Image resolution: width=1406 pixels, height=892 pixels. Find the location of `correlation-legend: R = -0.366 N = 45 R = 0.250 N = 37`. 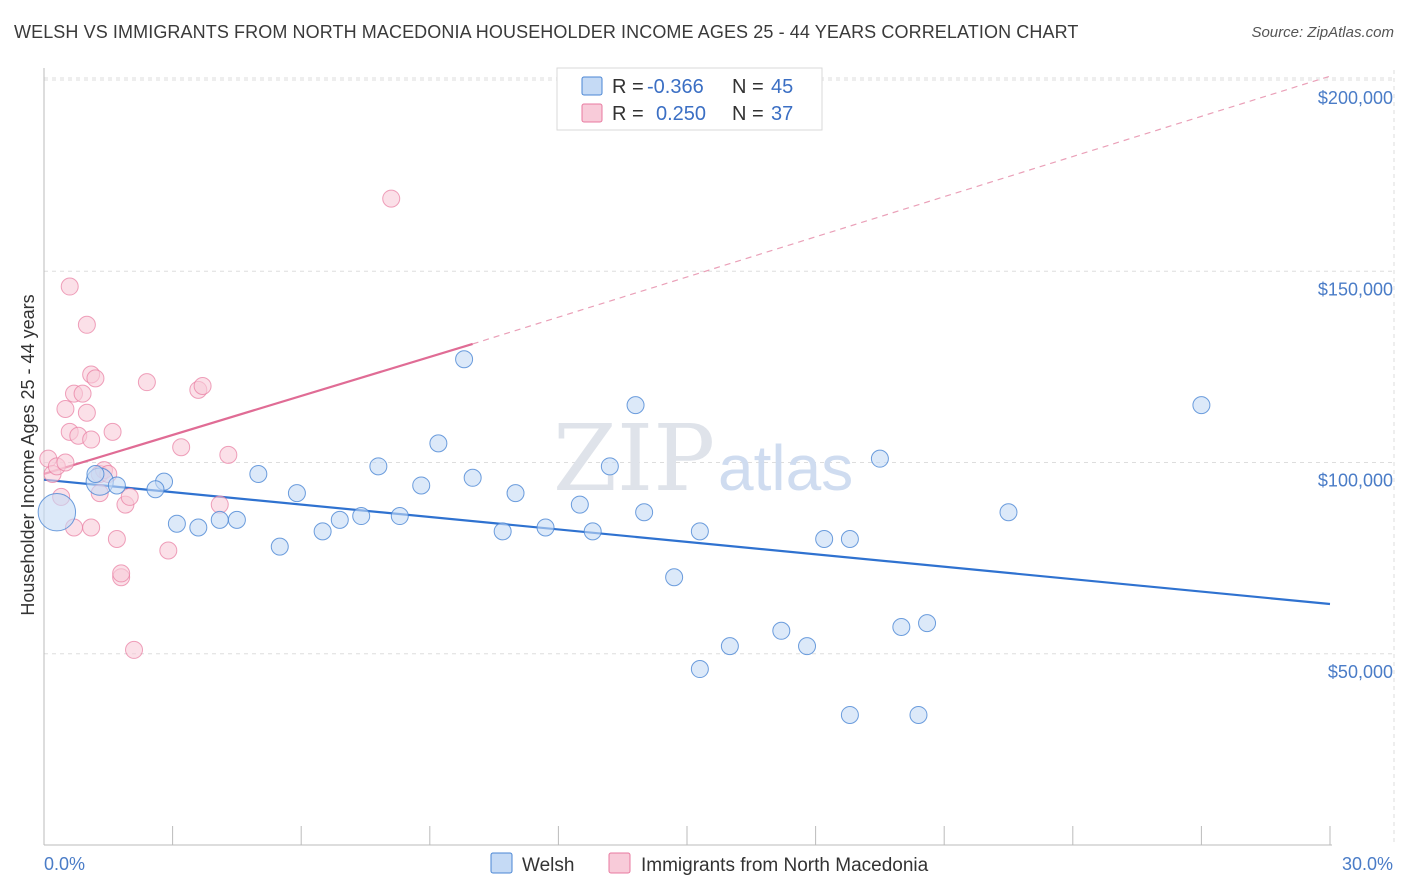

correlation-legend: R = -0.366 N = 45 R = 0.250 N = 37 is located at coordinates (689, 99).